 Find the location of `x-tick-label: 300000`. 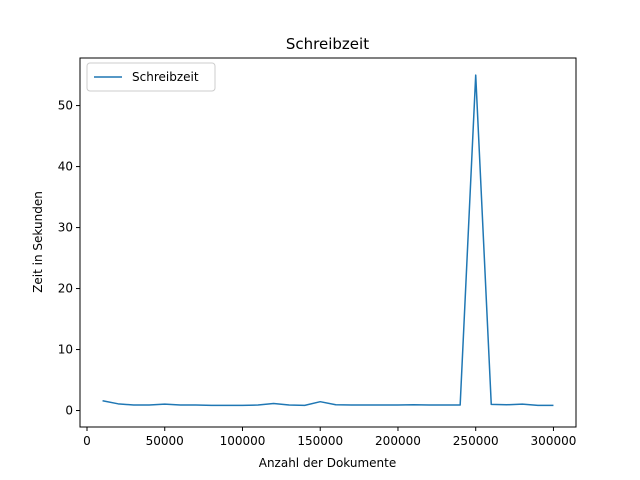

x-tick-label: 300000 is located at coordinates (554, 441).